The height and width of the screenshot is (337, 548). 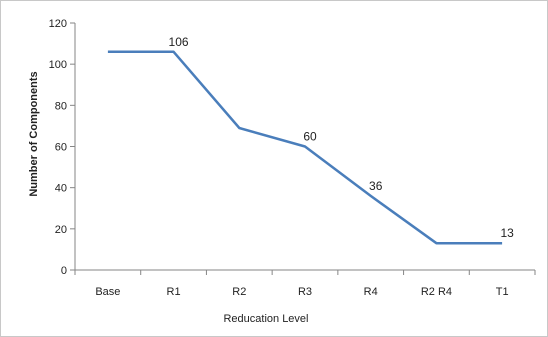 What do you see at coordinates (305, 292) in the screenshot?
I see `x-tick-label: R3` at bounding box center [305, 292].